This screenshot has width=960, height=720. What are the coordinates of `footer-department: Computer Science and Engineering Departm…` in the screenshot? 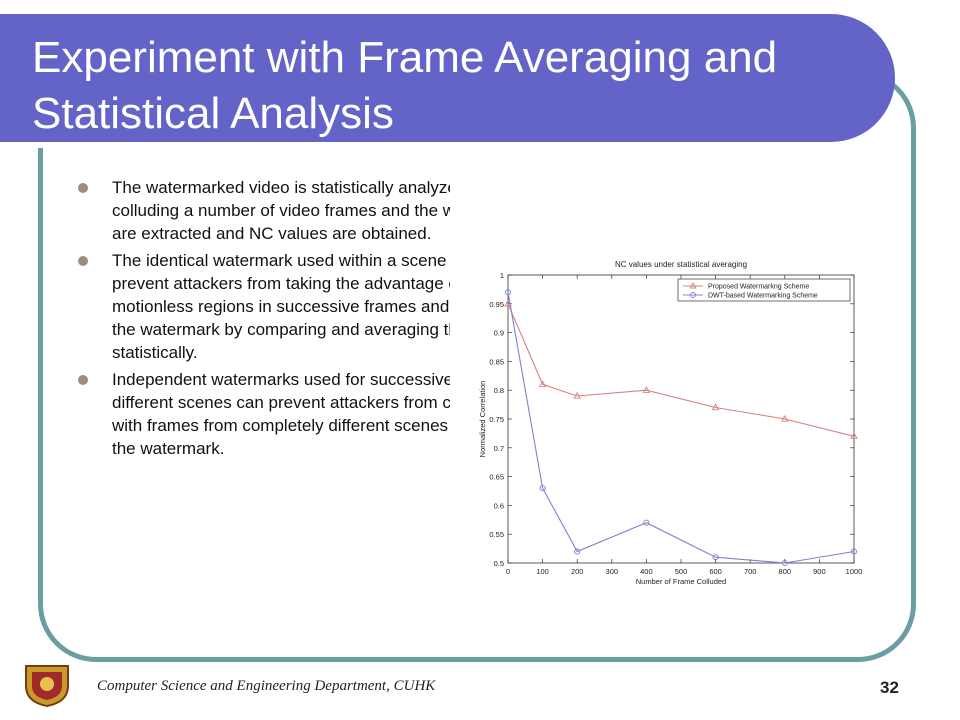 It's located at (266, 686).